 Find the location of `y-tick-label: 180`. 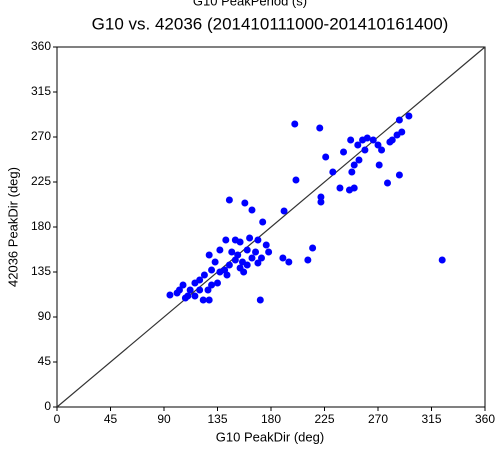

y-tick-label: 180 is located at coordinates (41, 226).